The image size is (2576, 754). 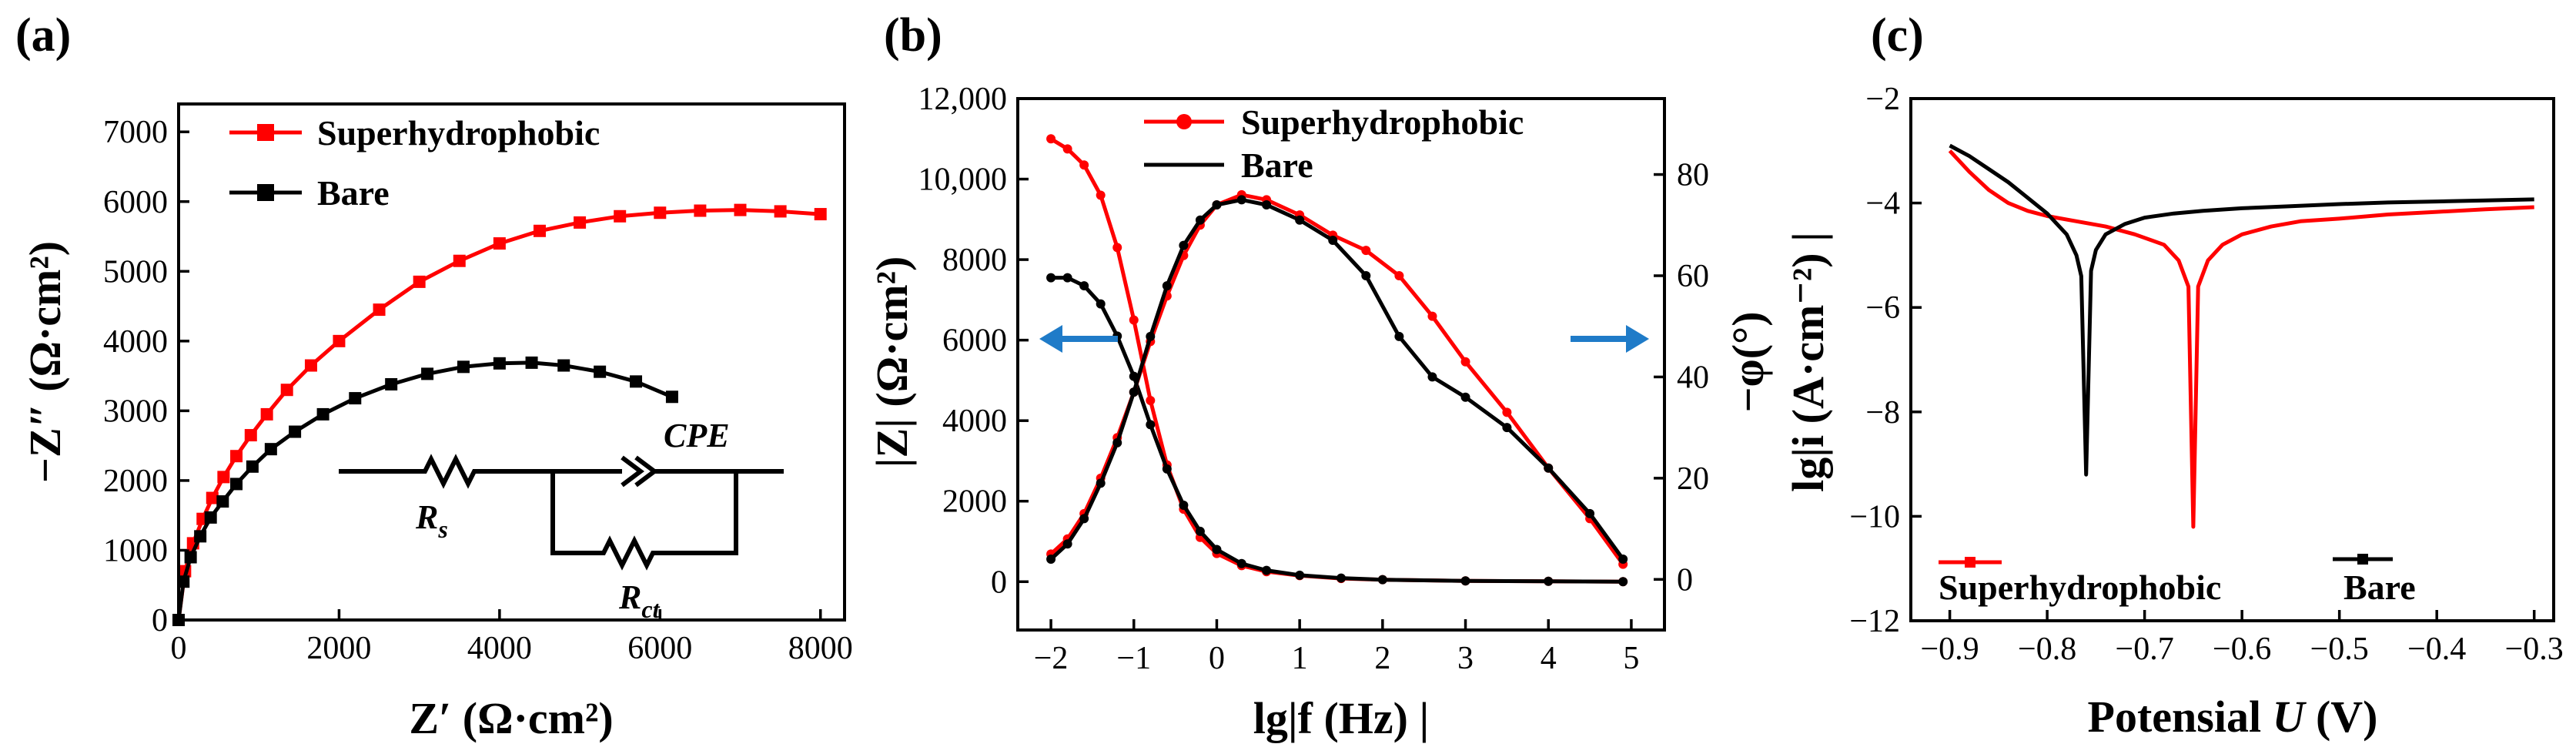 I want to click on x-tick-label: 3, so click(x=1466, y=658).